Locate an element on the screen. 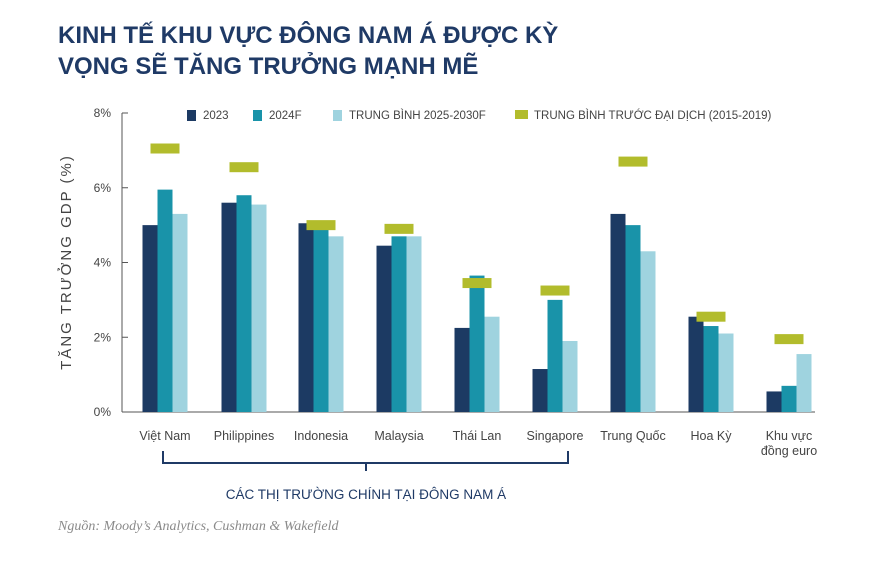  x-tick-label: Khu vực is located at coordinates (789, 436).